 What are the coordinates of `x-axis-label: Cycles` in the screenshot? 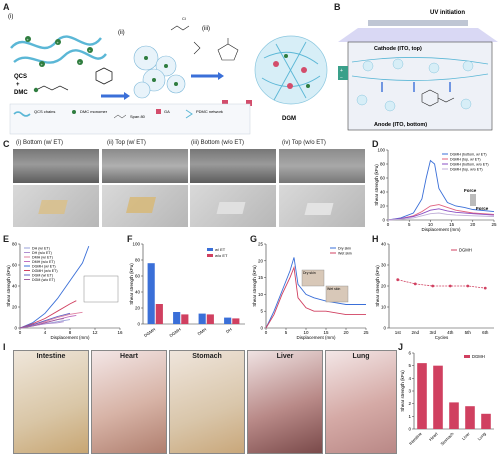 It's located at (442, 337).